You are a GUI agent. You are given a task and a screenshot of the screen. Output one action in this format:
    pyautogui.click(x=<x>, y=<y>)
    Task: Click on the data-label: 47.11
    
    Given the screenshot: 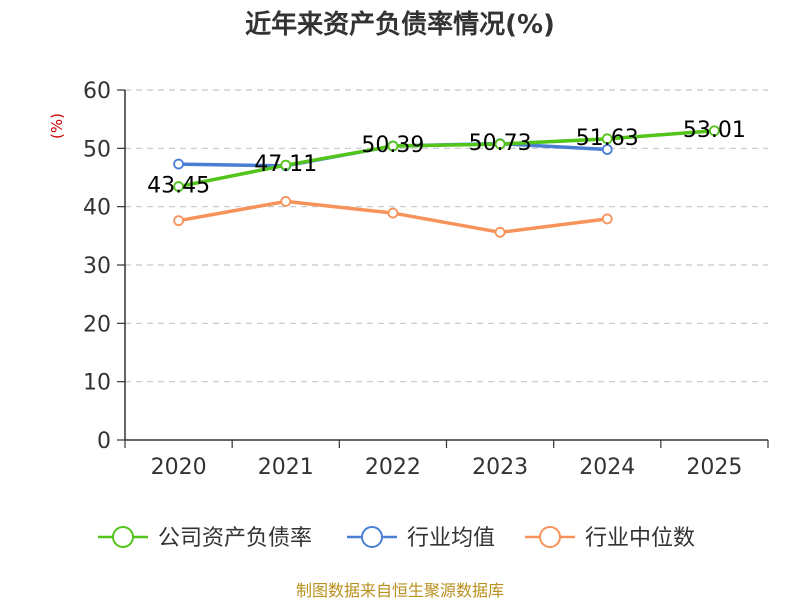 What is the action you would take?
    pyautogui.click(x=285, y=164)
    